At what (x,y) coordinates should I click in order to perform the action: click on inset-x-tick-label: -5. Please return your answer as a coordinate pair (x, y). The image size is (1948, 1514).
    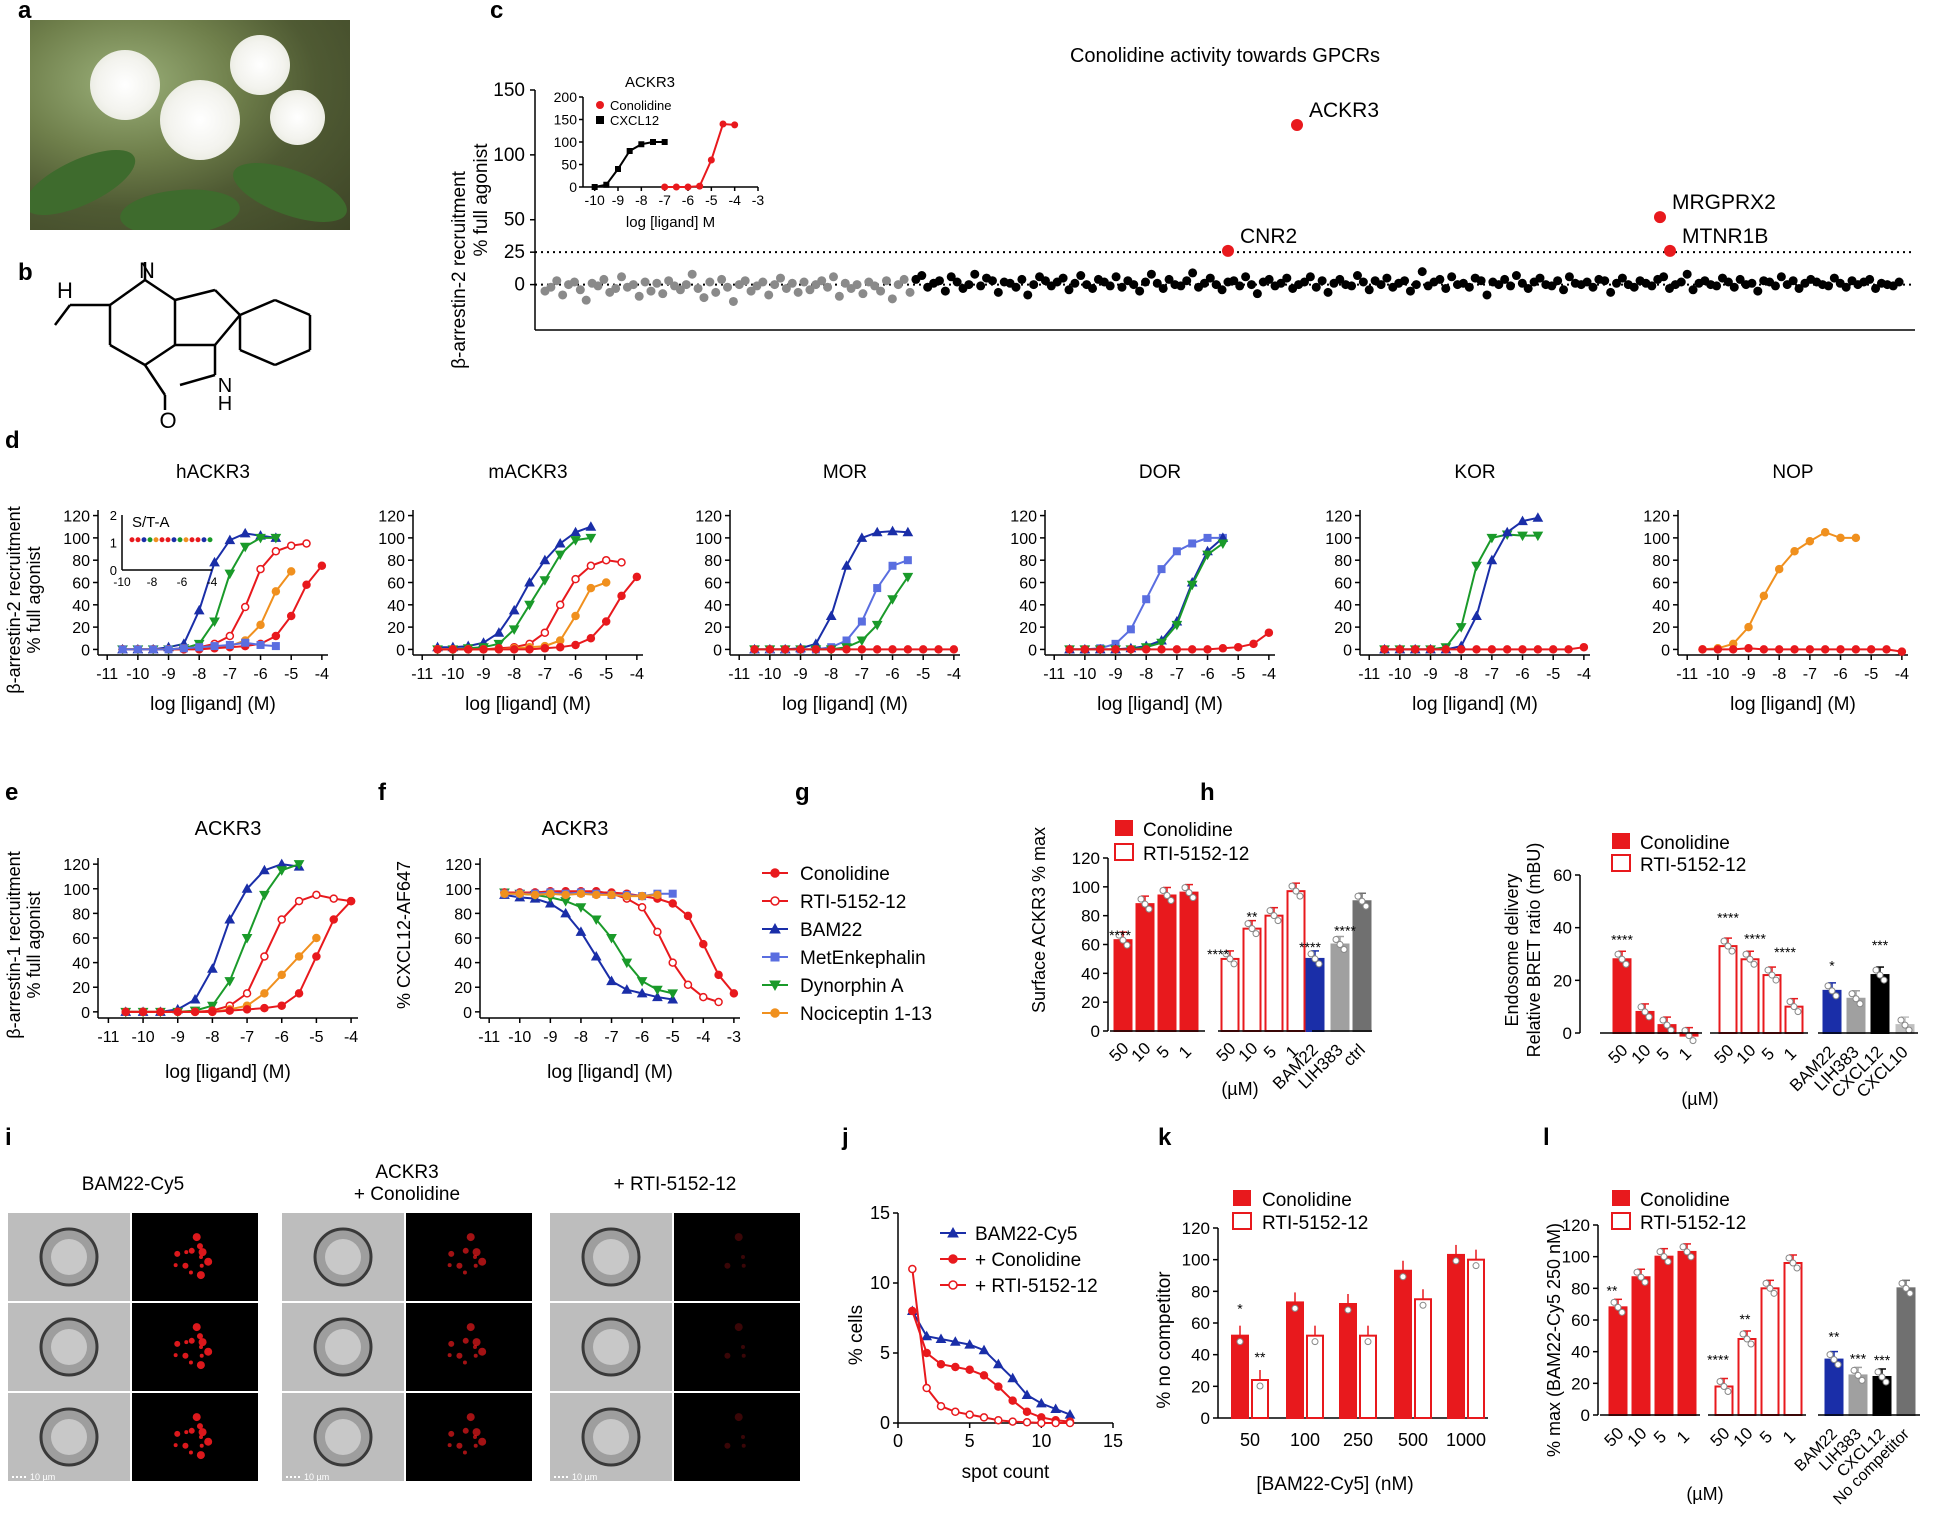
    Looking at the image, I should click on (711, 200).